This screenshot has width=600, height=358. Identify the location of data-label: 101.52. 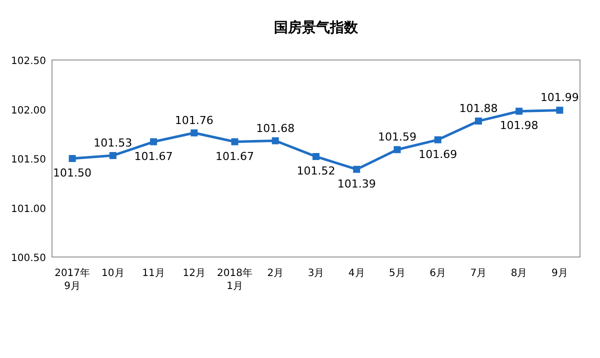
(316, 171).